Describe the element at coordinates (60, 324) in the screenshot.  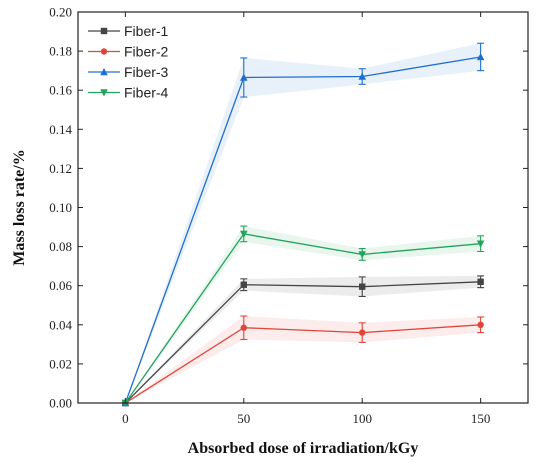
I see `y-tick-label: 0.04` at that location.